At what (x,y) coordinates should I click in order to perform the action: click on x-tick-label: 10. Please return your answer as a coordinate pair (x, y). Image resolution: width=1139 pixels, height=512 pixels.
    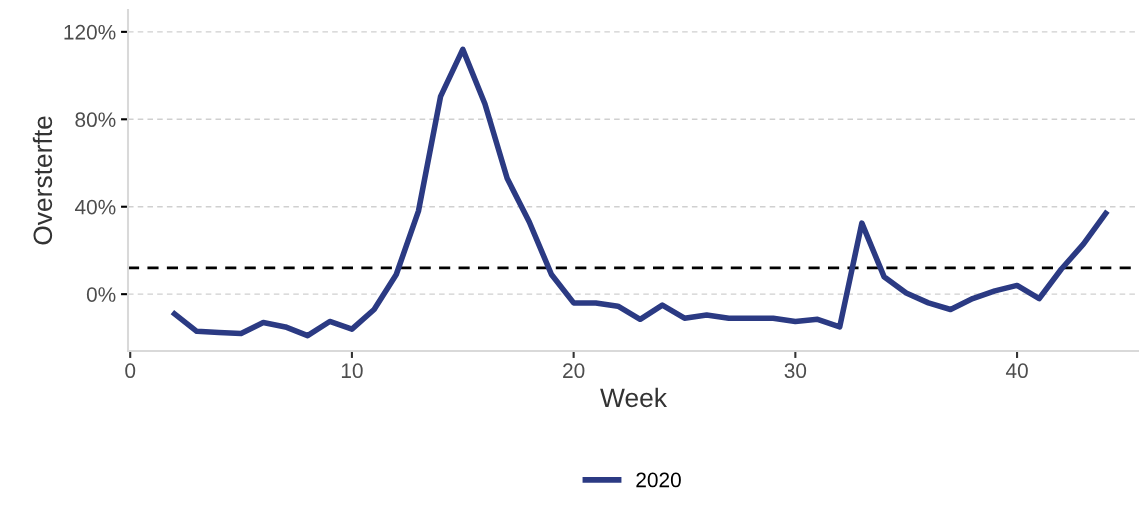
    Looking at the image, I should click on (352, 371).